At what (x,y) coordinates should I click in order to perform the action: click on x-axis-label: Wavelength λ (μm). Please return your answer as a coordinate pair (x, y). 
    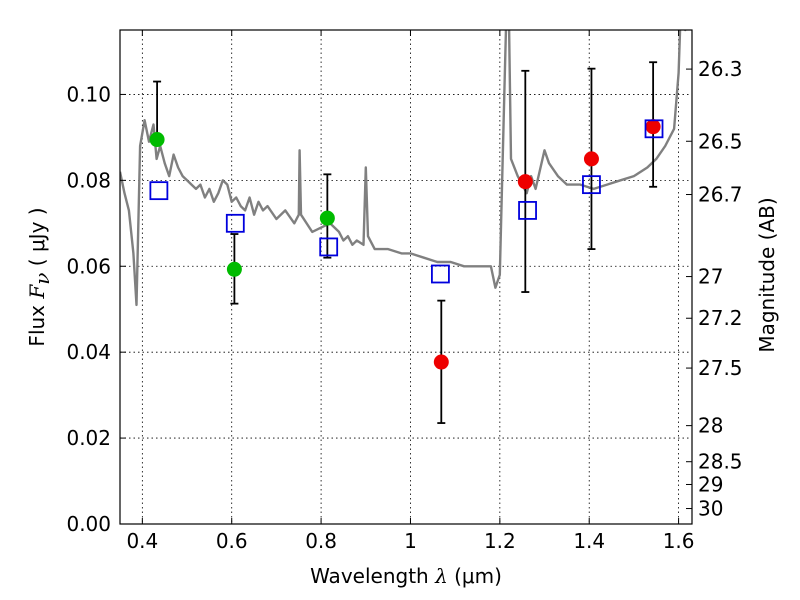
    Looking at the image, I should click on (406, 576).